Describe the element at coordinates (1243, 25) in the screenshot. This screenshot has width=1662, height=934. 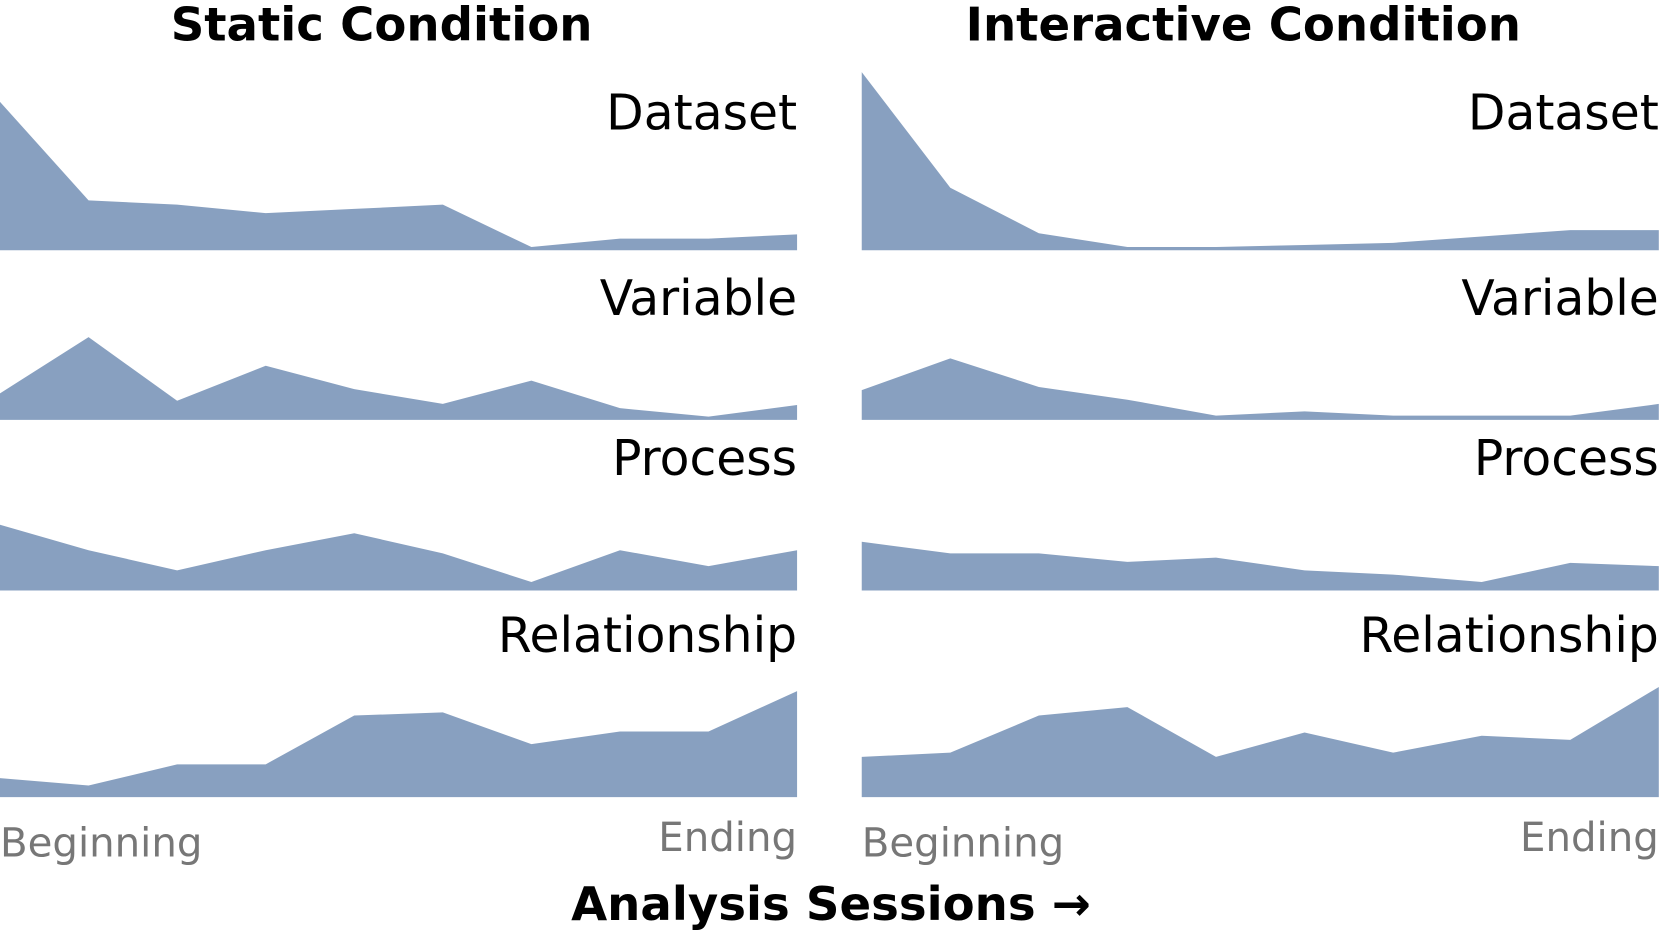
I see `panel-title: Interactive Condition` at that location.